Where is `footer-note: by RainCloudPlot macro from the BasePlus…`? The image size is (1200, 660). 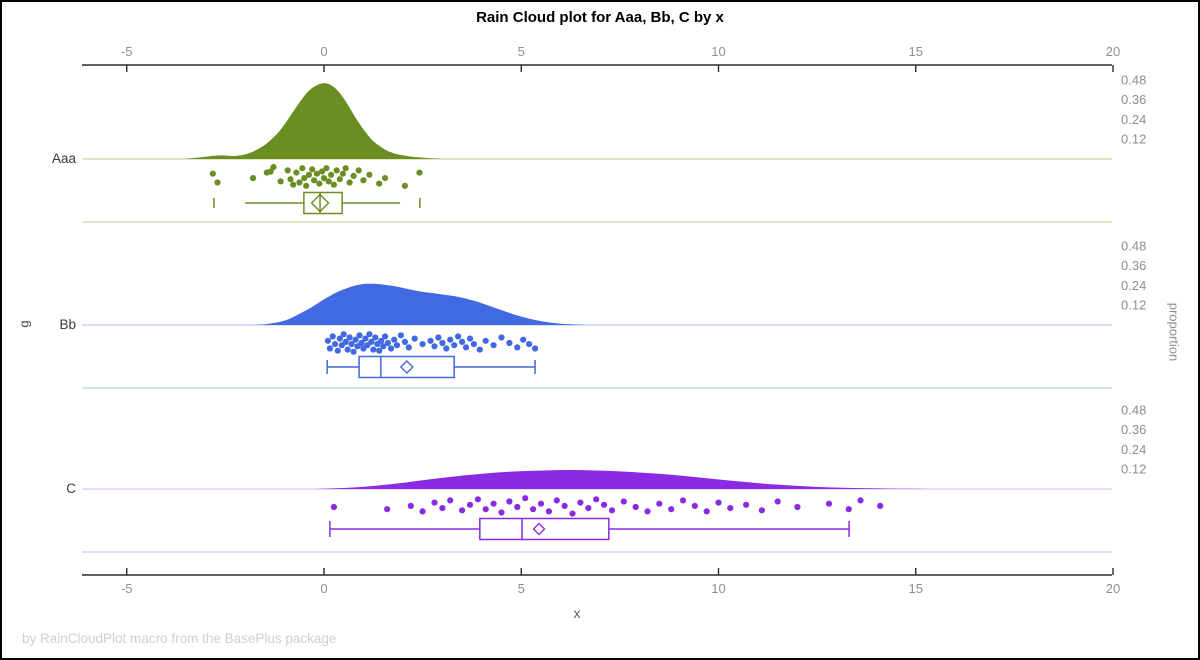
footer-note: by RainCloudPlot macro from the BasePlus… is located at coordinates (179, 638).